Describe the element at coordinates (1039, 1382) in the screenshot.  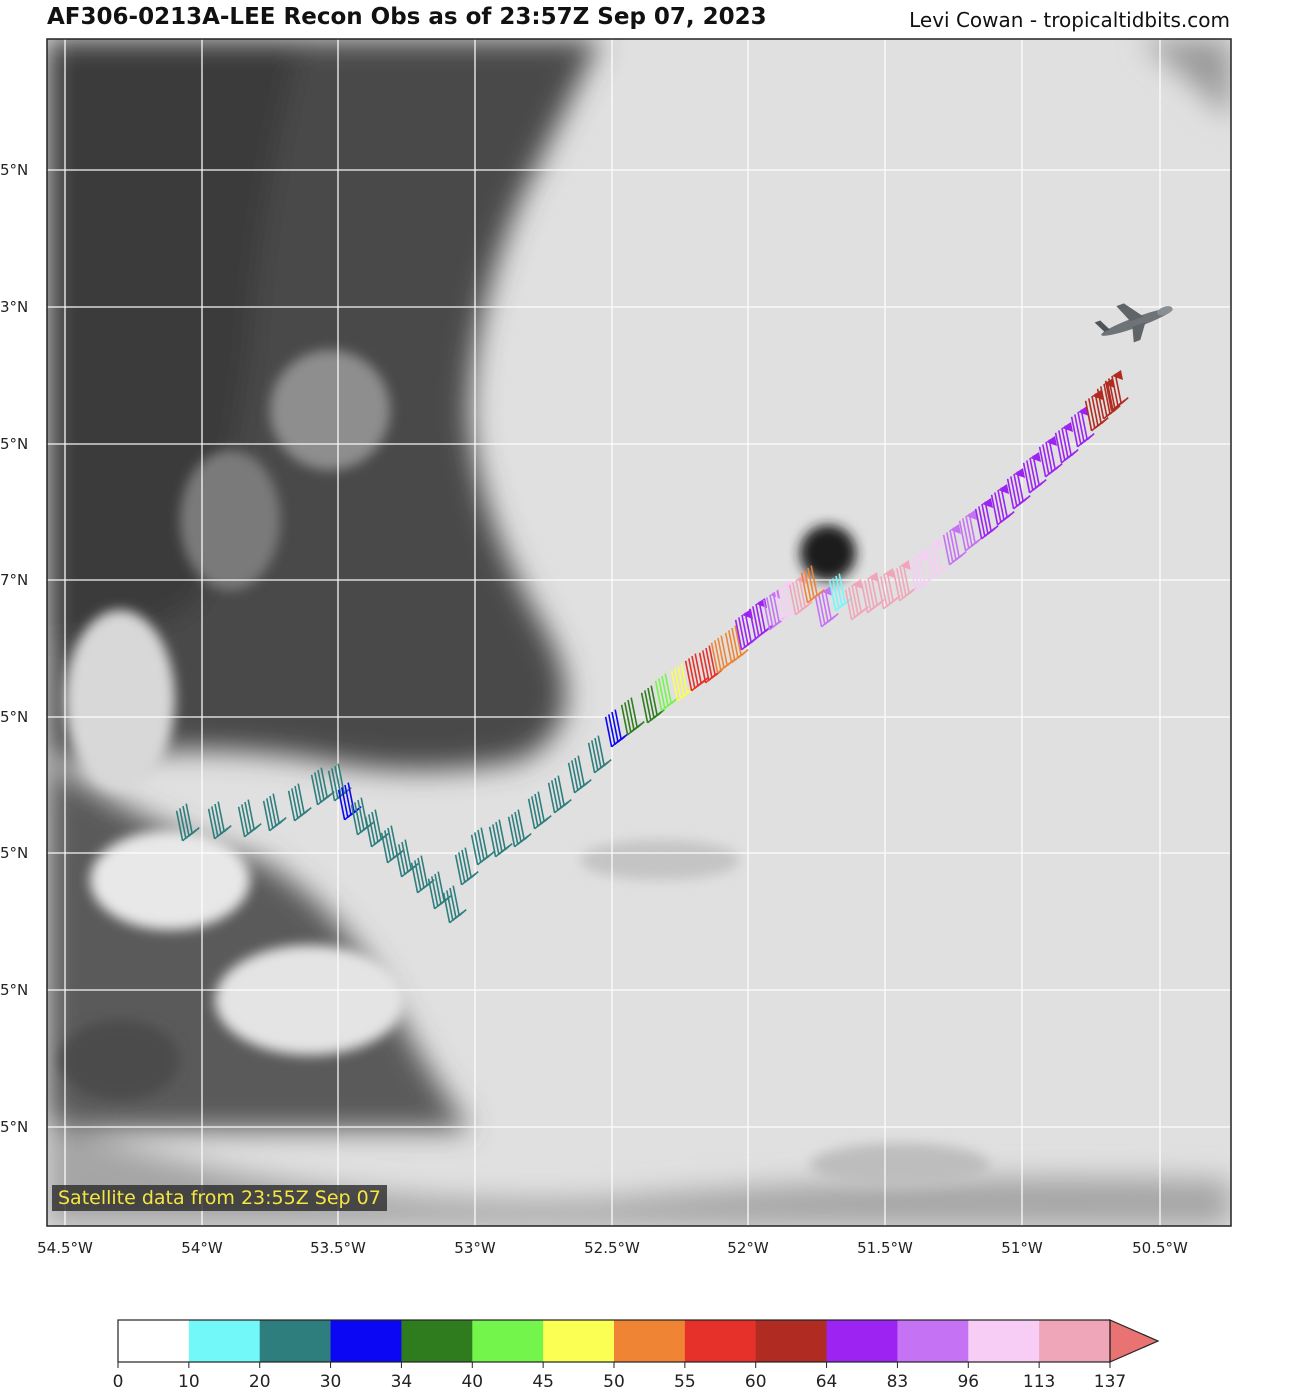
I see `colorbar-tick-label: 113` at that location.